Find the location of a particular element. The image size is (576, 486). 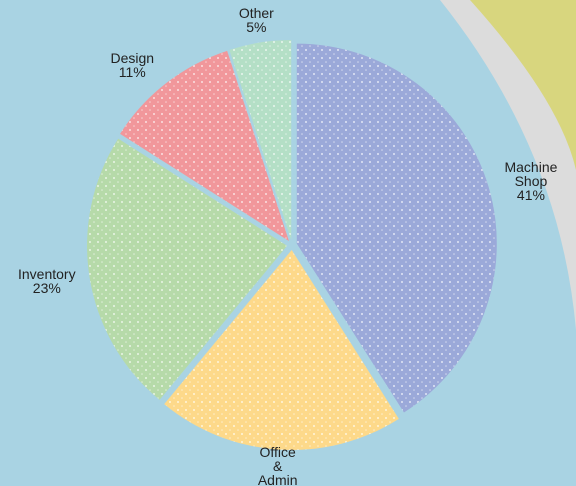

slice-label: Design 11% is located at coordinates (132, 65).